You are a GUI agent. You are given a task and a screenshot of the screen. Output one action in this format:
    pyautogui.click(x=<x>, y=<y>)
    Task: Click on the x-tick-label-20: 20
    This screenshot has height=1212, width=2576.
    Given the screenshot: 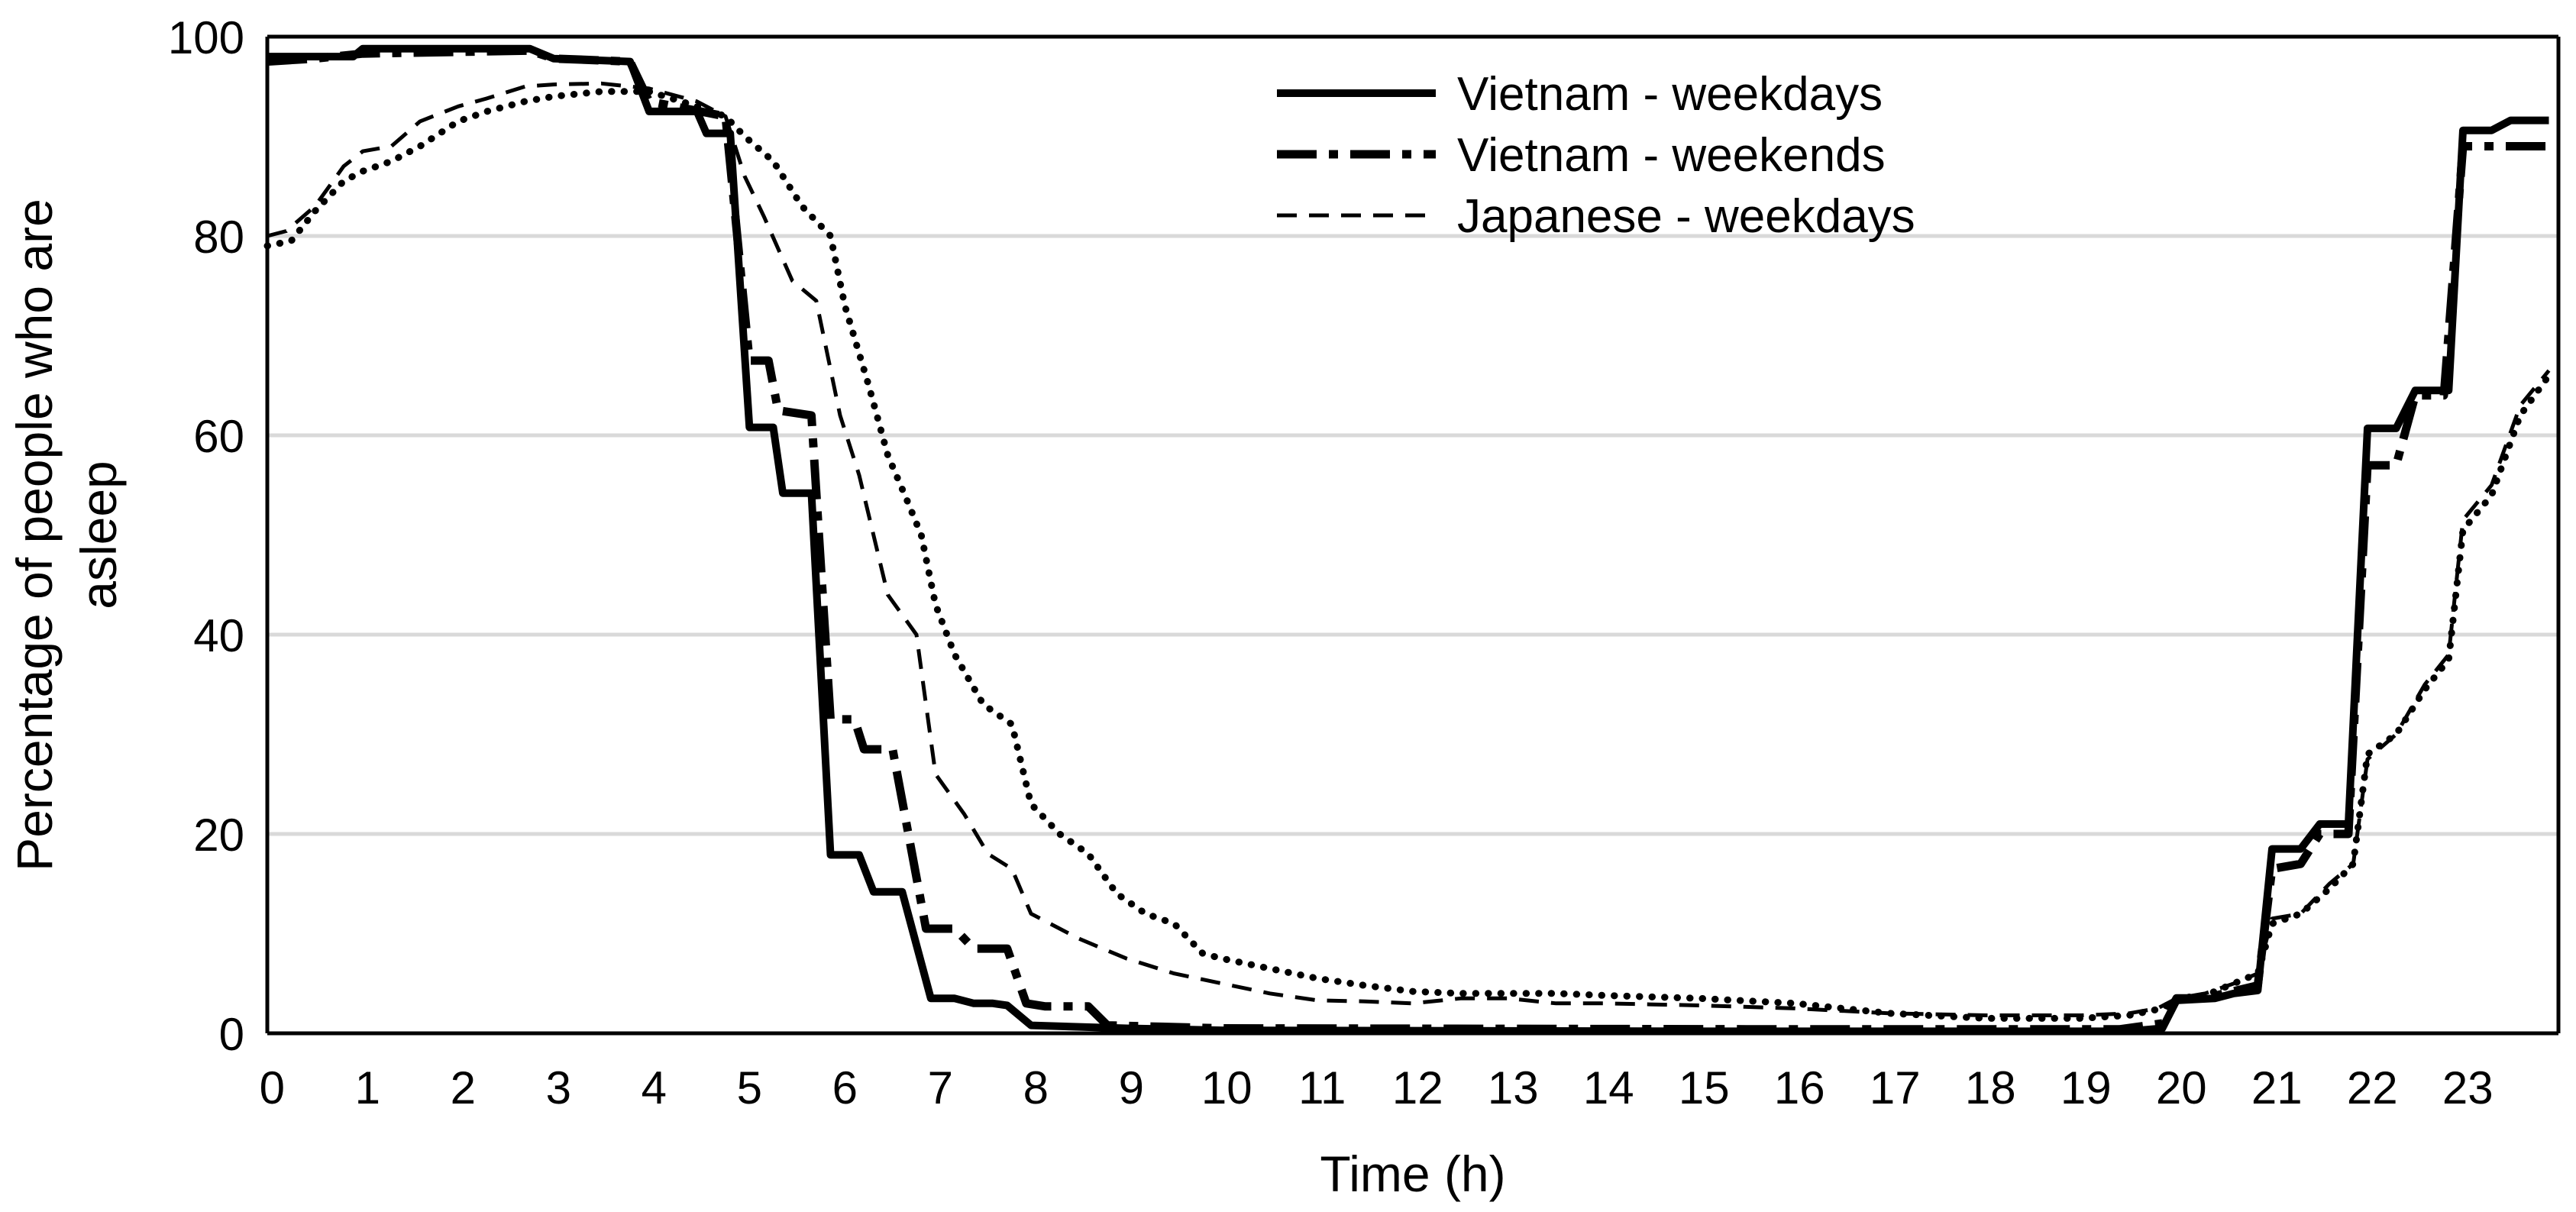 What is the action you would take?
    pyautogui.click(x=2181, y=1087)
    